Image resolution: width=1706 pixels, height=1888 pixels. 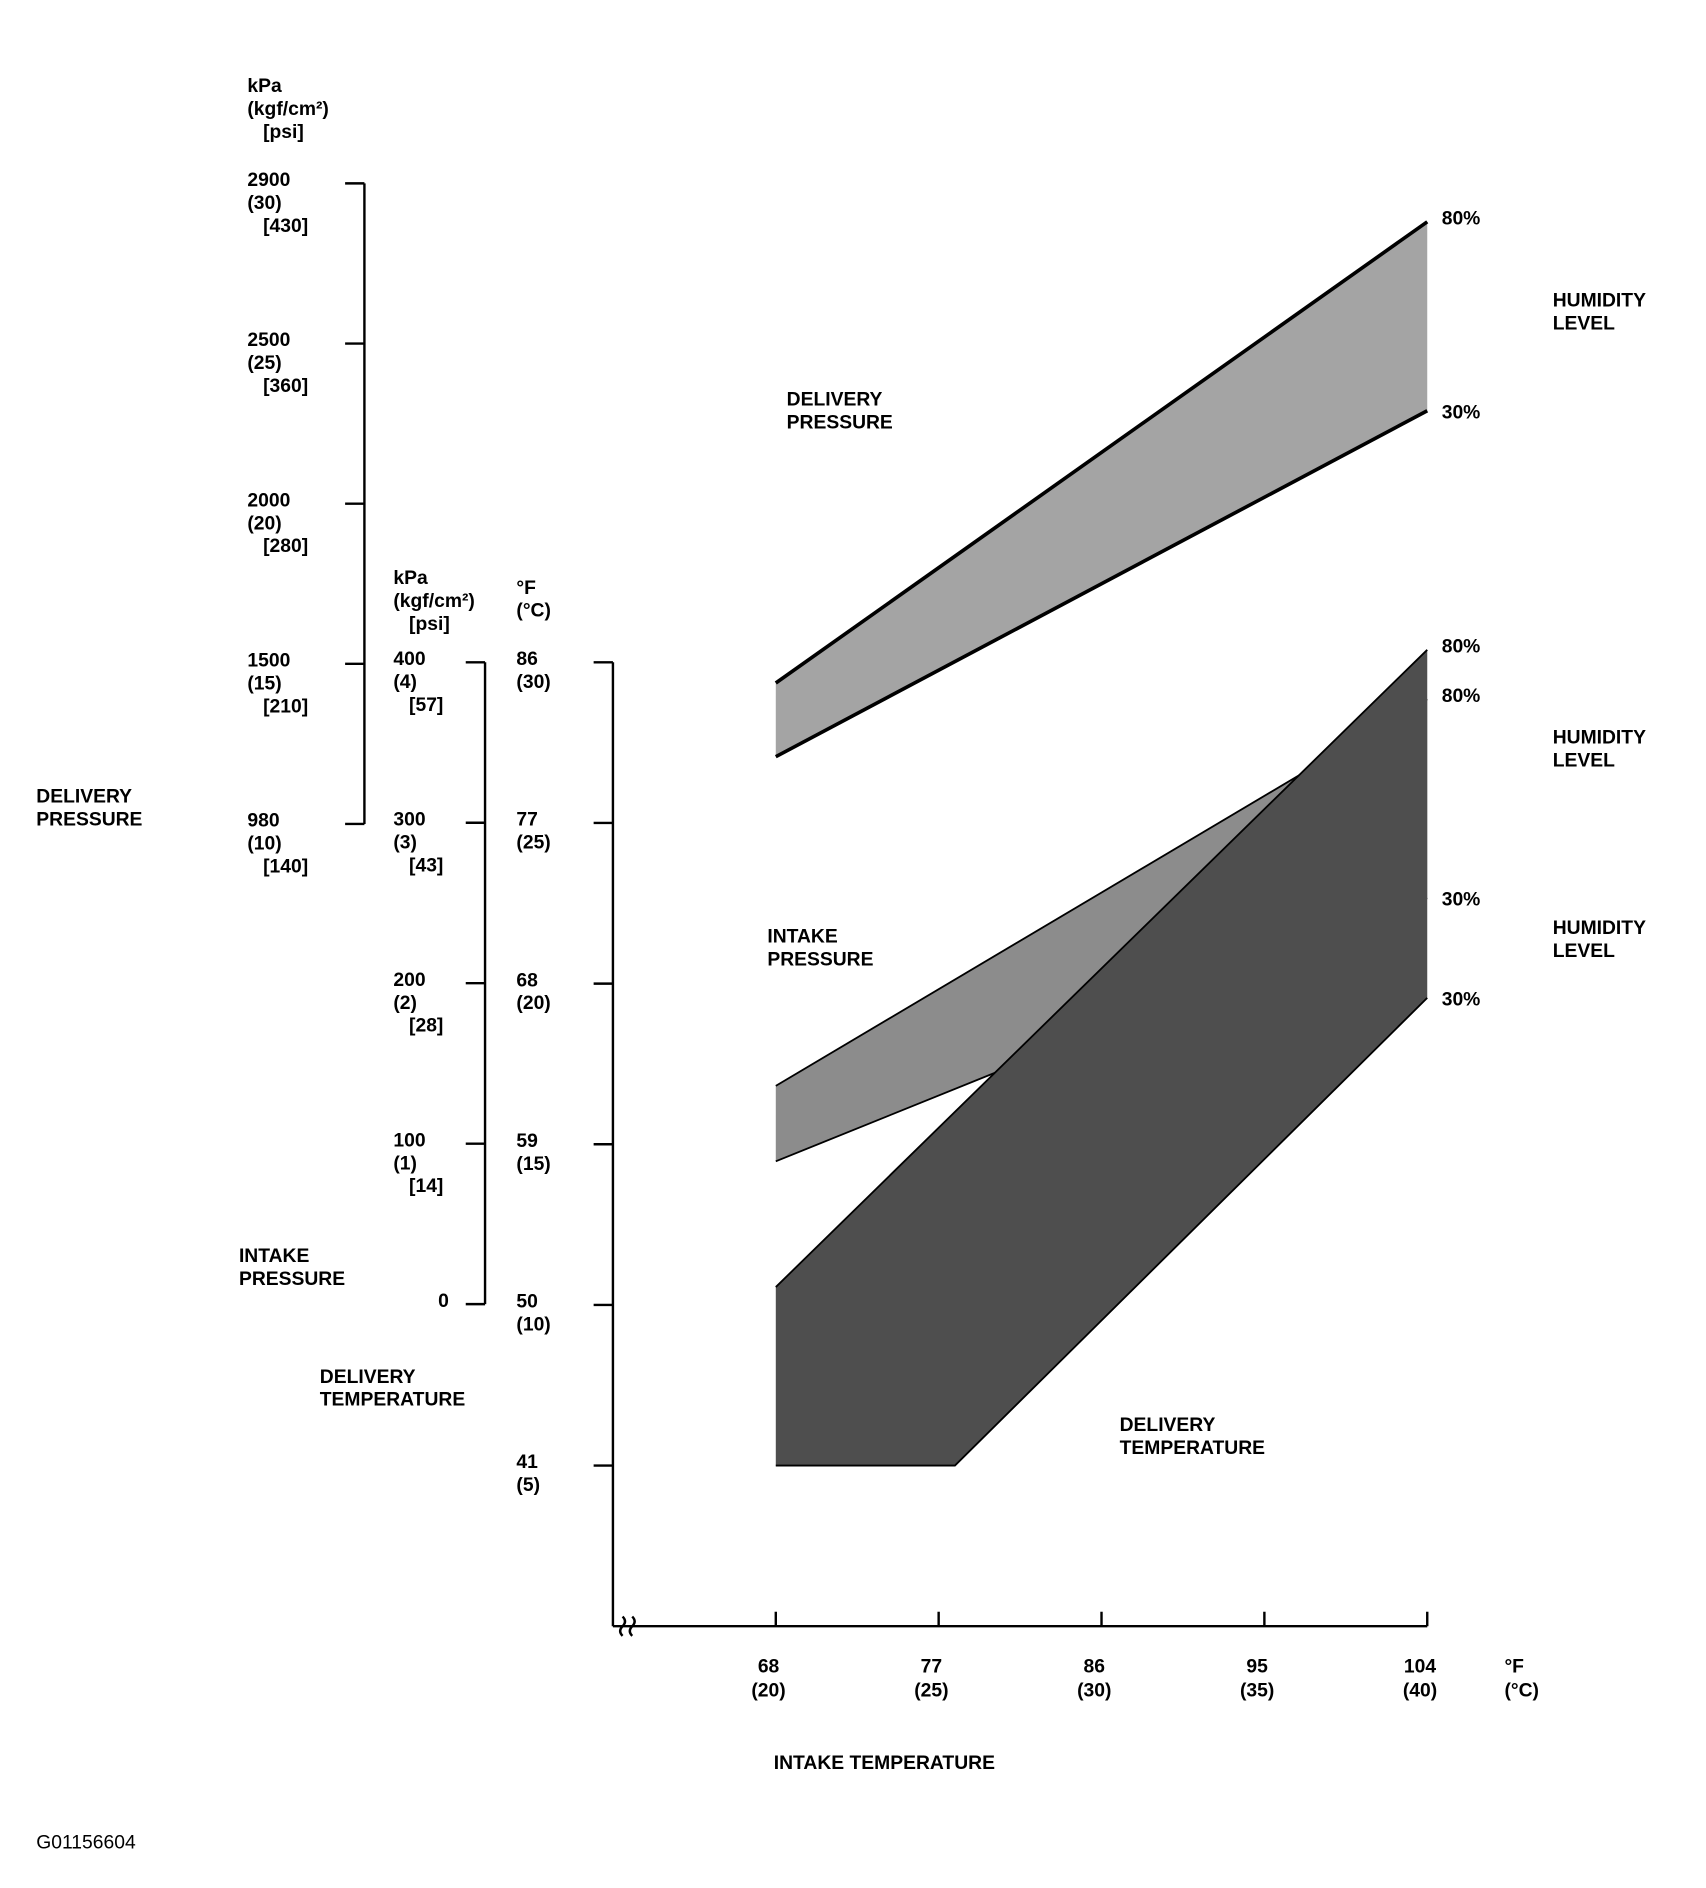 What do you see at coordinates (405, 682) in the screenshot?
I see `y-tick-label: (4)` at bounding box center [405, 682].